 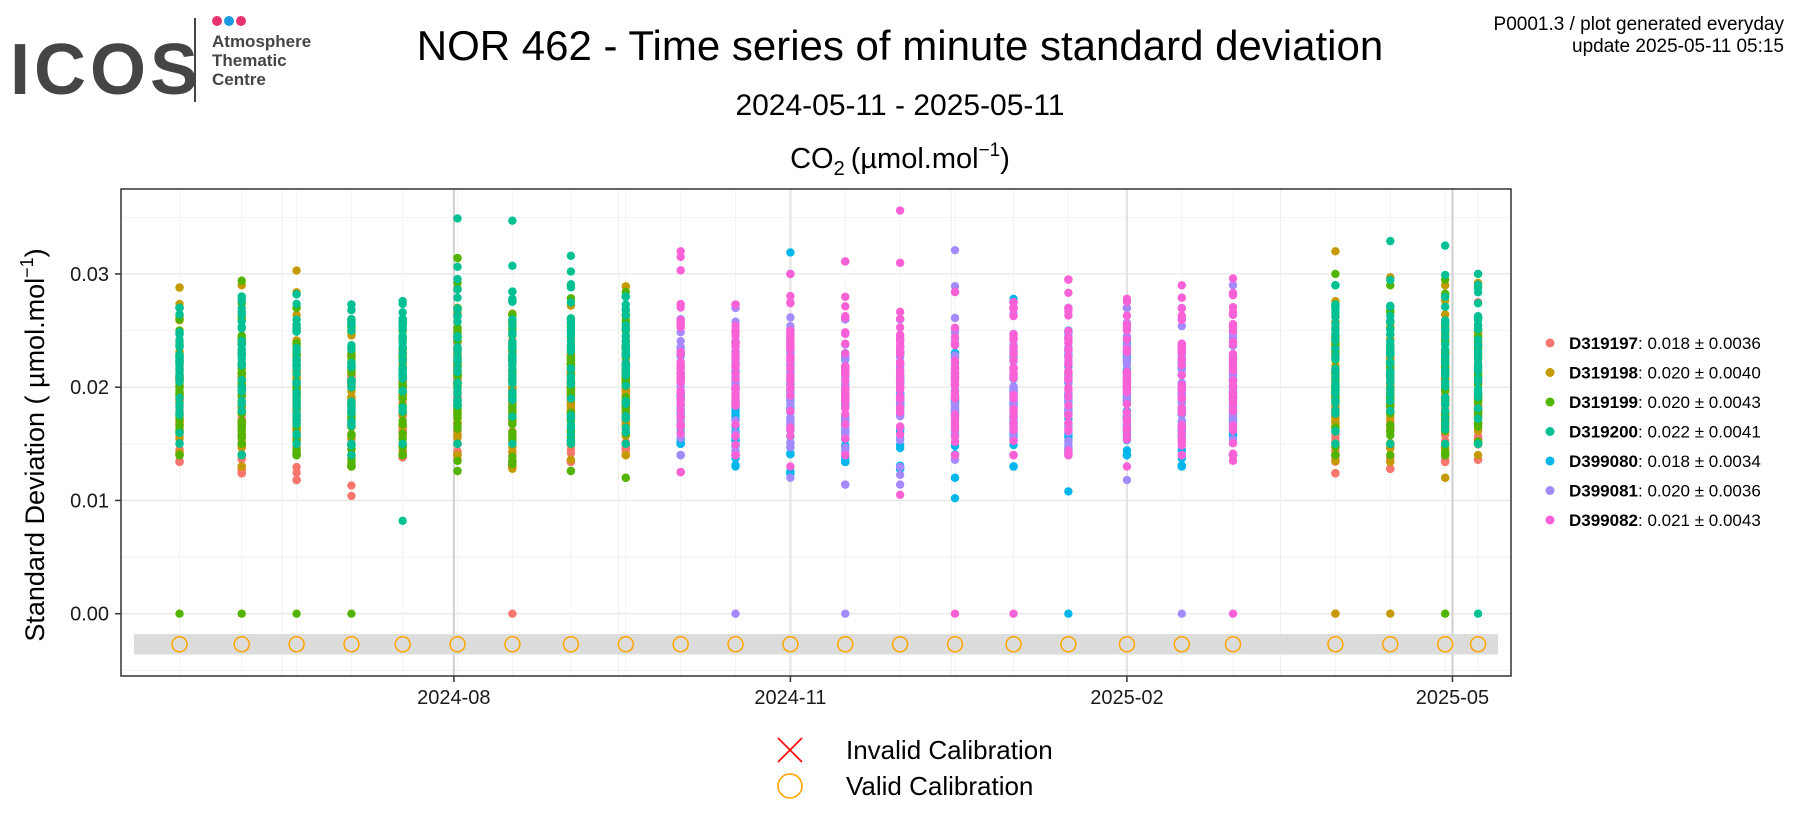 What do you see at coordinates (1638, 24) in the screenshot?
I see `meta-line-1: P0001.3 / plot generated everyday` at bounding box center [1638, 24].